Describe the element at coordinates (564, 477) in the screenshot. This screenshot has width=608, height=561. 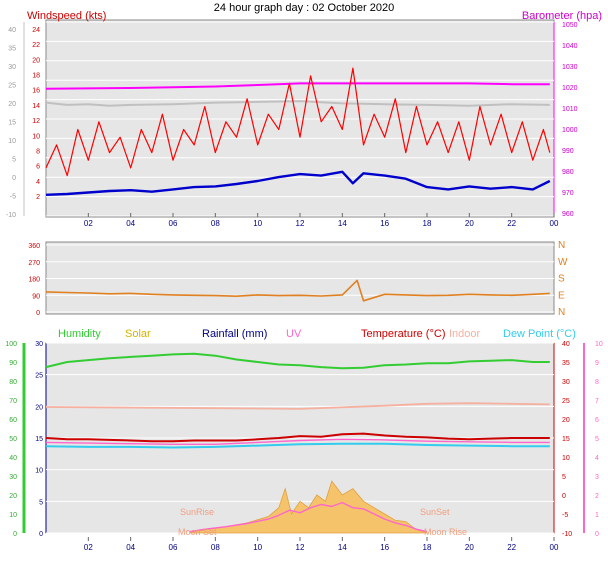
I see `temperature-tick: 5` at that location.